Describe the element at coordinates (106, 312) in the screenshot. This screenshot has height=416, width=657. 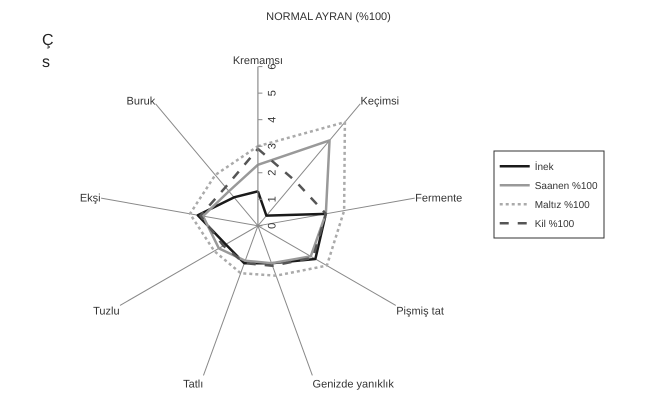
I see `spoke-label: Tuzlu` at that location.